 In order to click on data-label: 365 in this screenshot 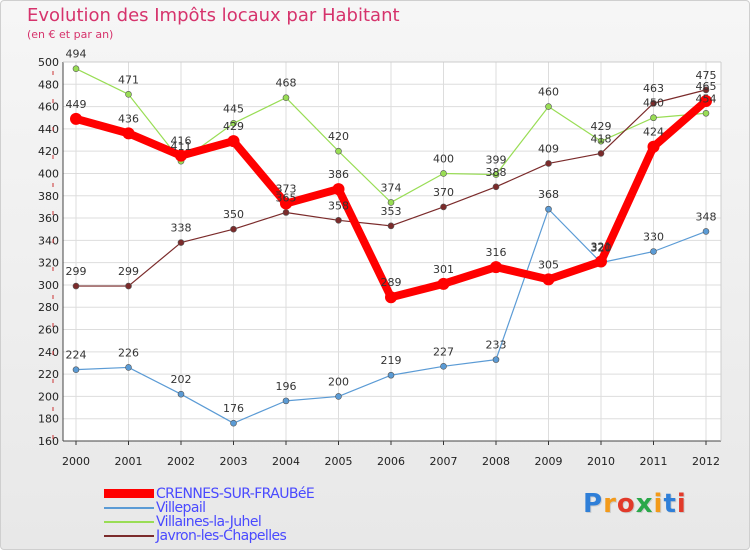, I will do `click(286, 197)`.